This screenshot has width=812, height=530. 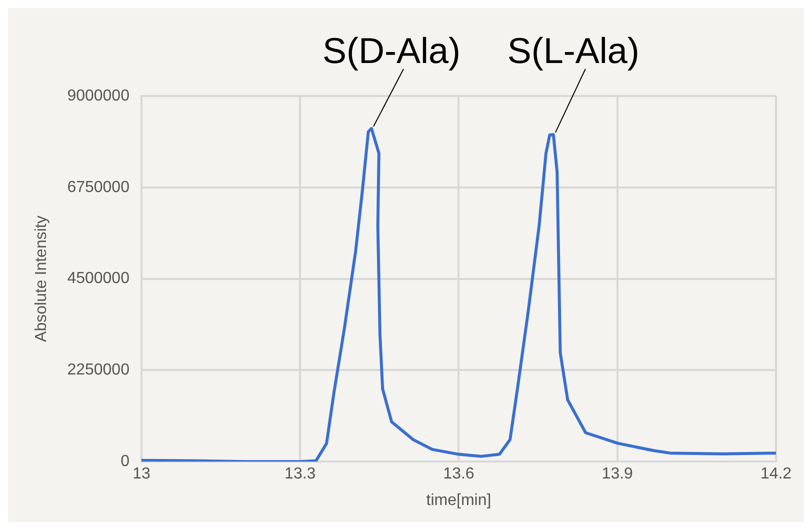 What do you see at coordinates (98, 95) in the screenshot?
I see `y-tick-label: 9000000` at bounding box center [98, 95].